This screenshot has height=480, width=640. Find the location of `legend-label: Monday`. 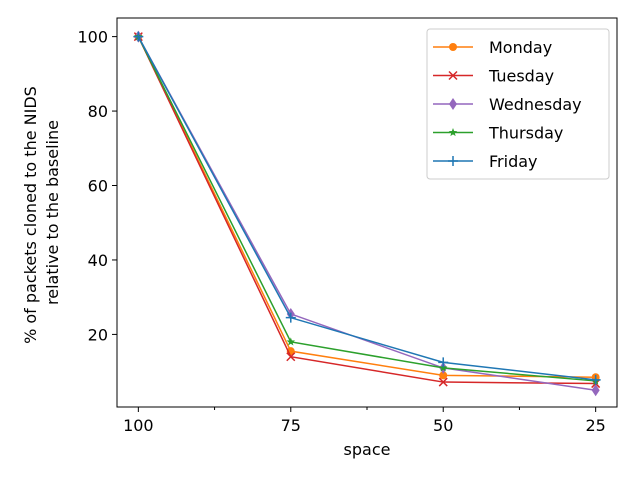

legend-label: Monday is located at coordinates (520, 47).